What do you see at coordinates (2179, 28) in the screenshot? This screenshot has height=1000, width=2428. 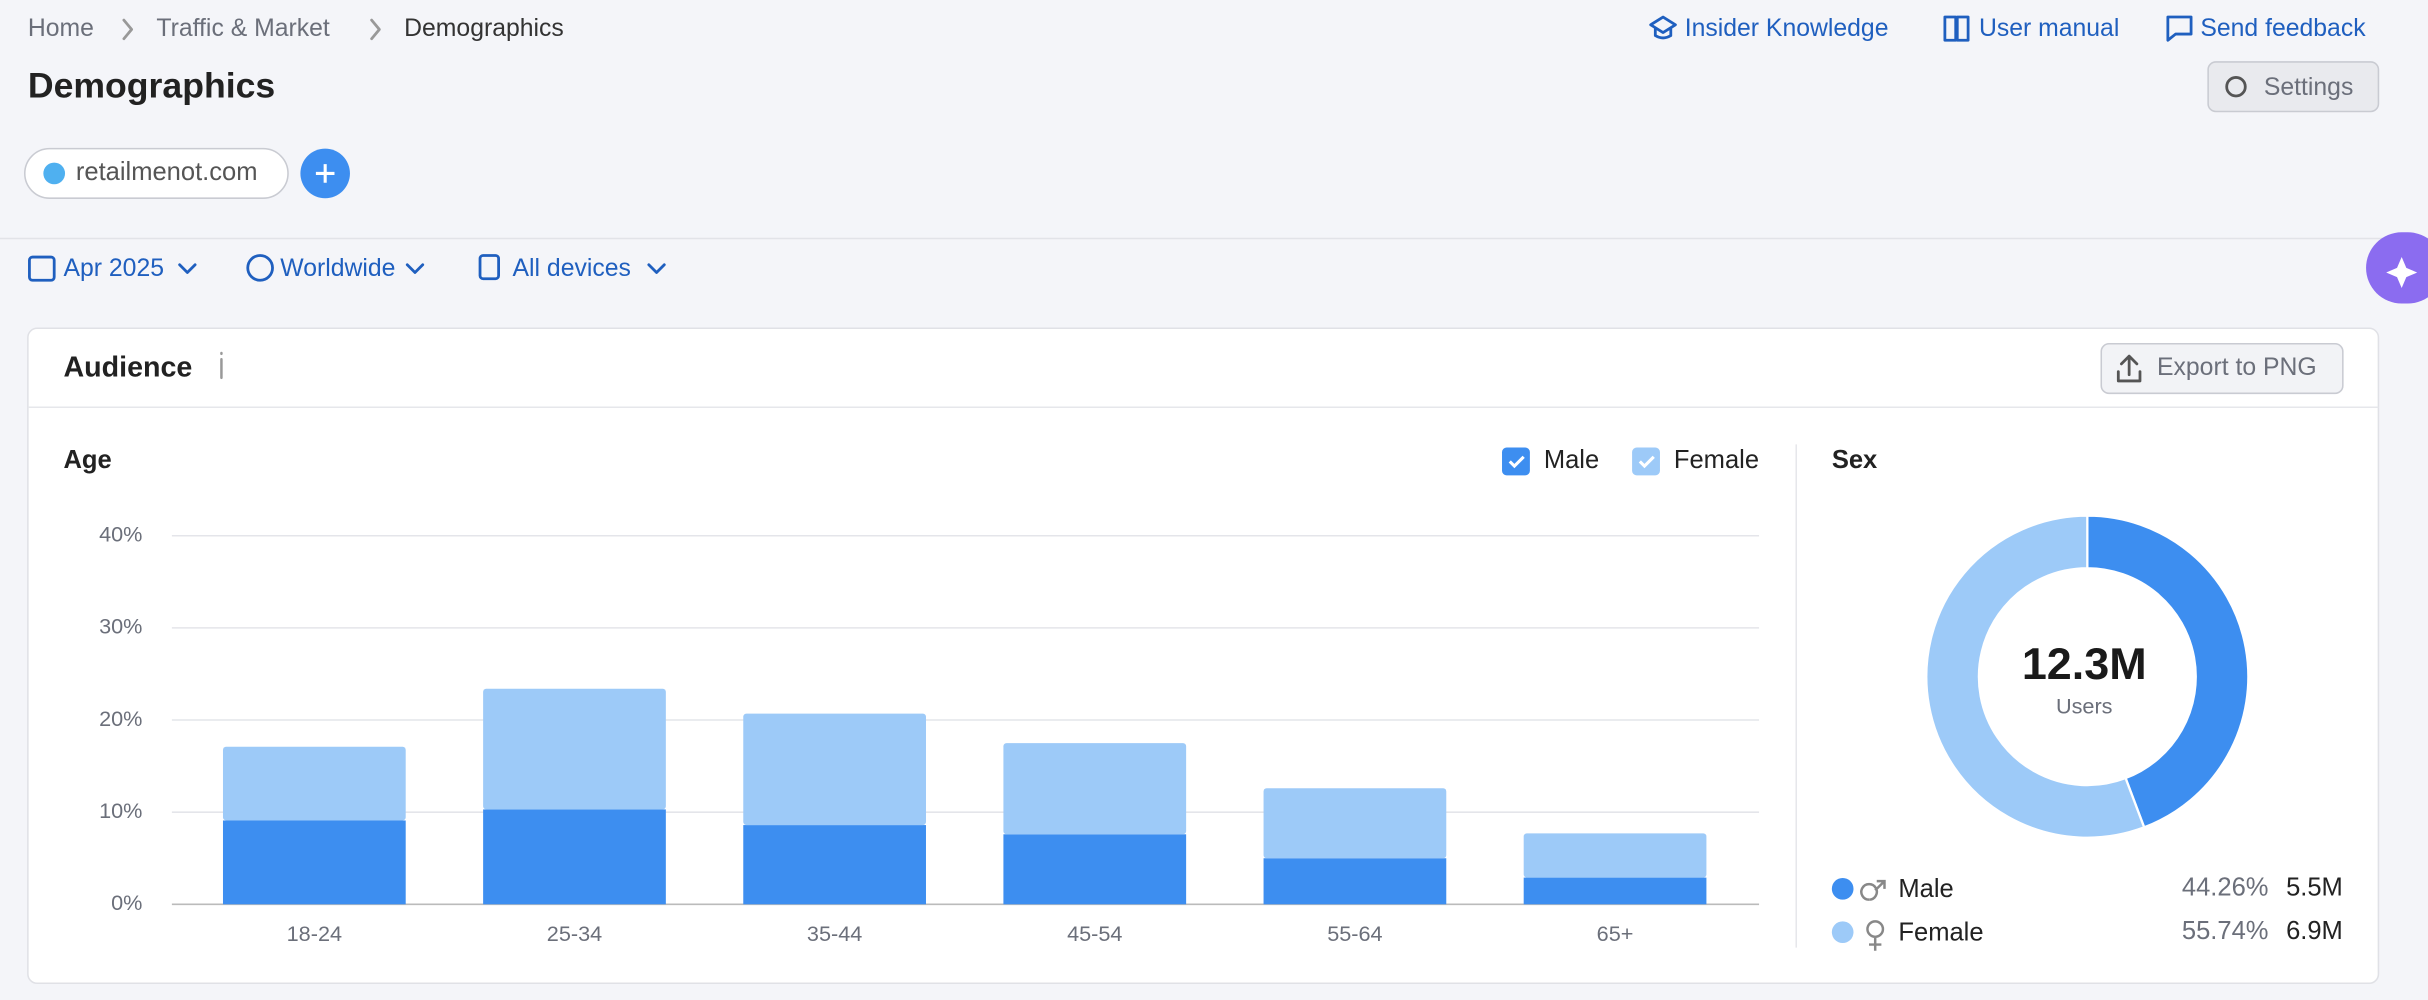 I see `feedback-icon` at bounding box center [2179, 28].